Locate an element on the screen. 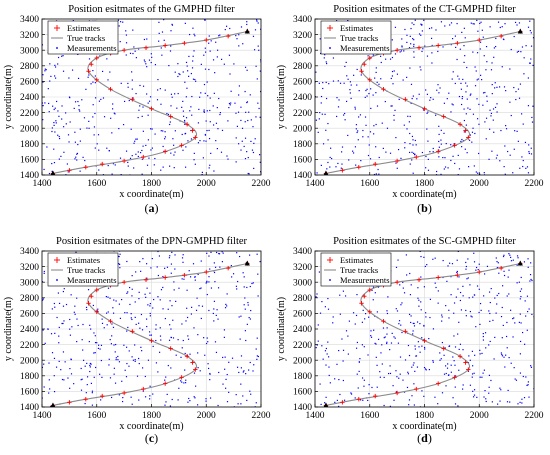 The height and width of the screenshot is (455, 550). track-end-marker is located at coordinates (520, 263).